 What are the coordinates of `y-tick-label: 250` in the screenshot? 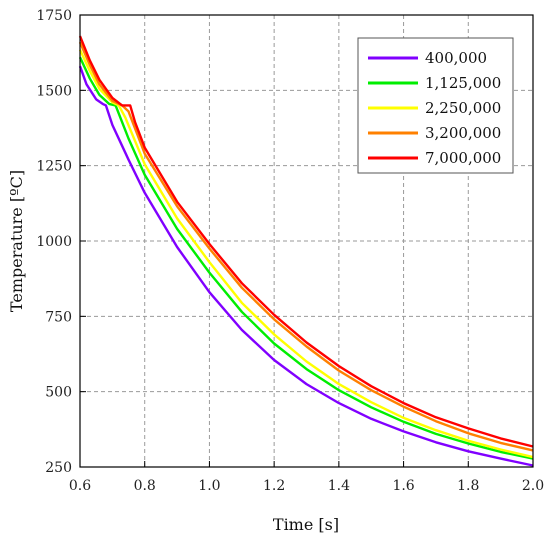 It's located at (58, 468).